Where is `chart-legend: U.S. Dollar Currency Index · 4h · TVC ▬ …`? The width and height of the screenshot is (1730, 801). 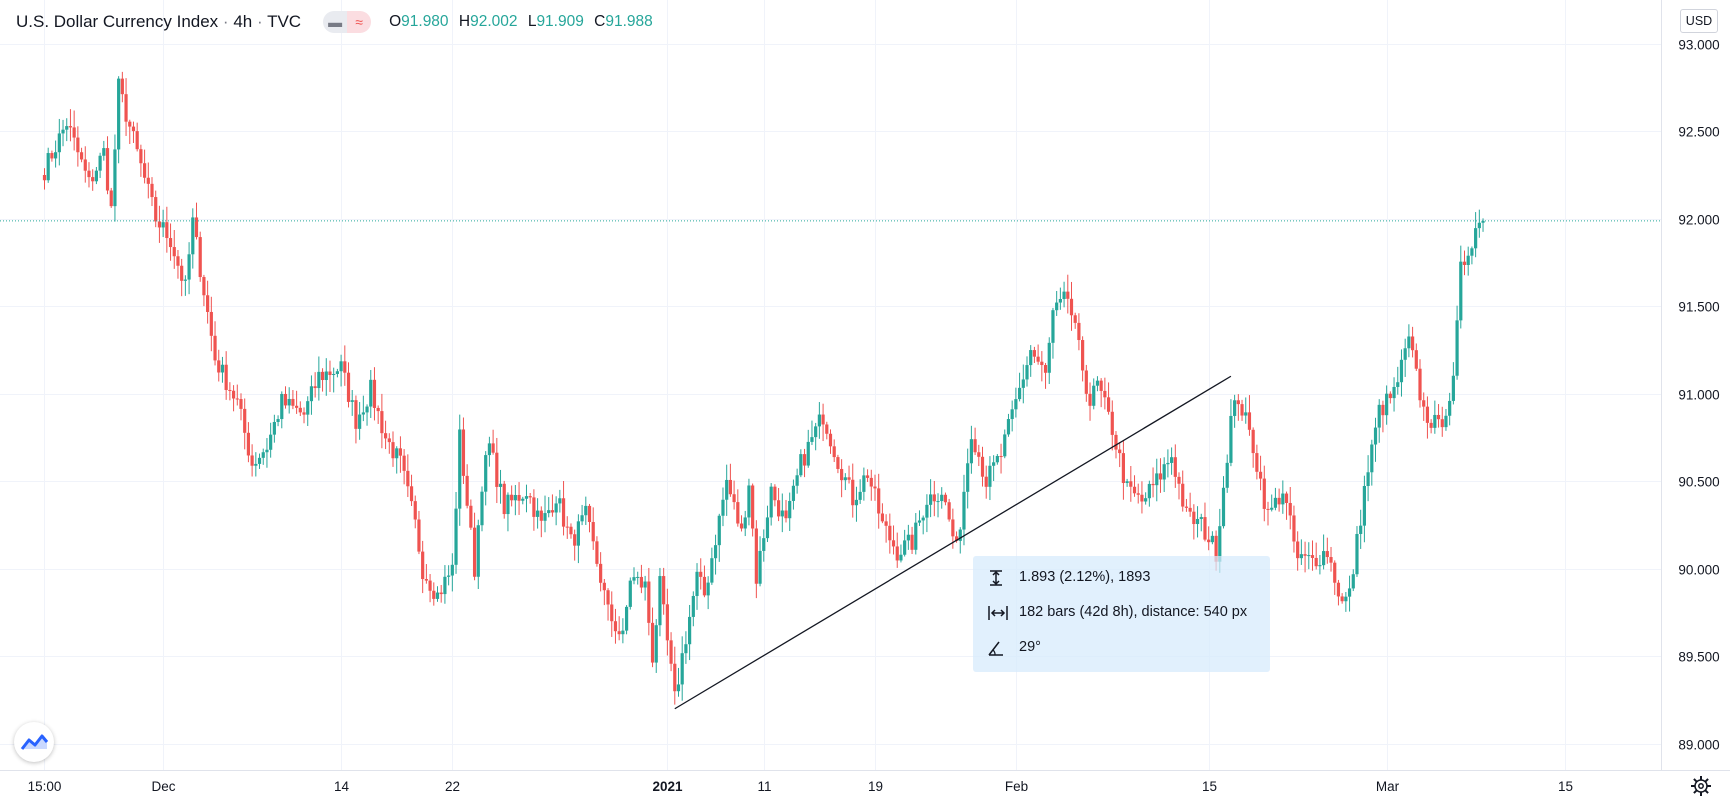 chart-legend: U.S. Dollar Currency Index · 4h · TVC ▬ … is located at coordinates (337, 22).